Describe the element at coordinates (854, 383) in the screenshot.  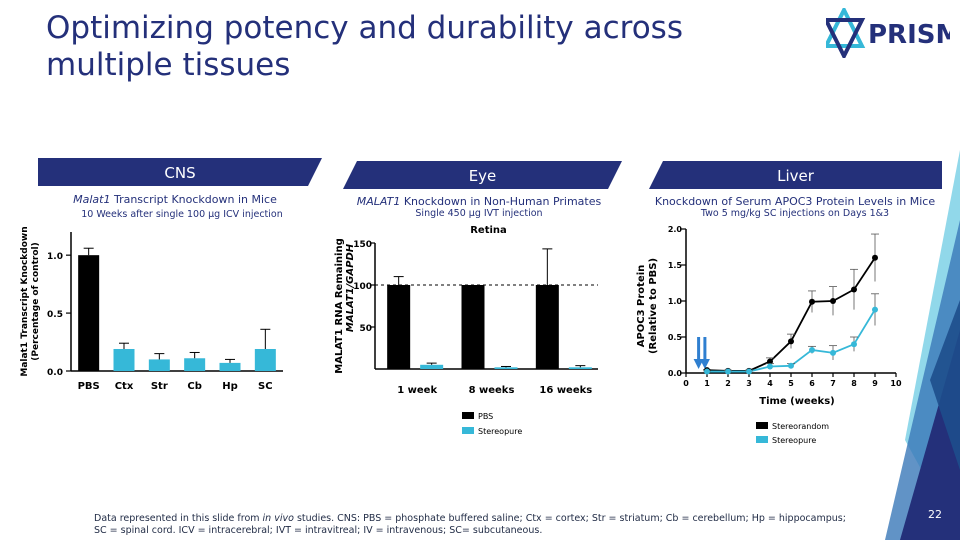
I see `x-tick-label: 8` at that location.